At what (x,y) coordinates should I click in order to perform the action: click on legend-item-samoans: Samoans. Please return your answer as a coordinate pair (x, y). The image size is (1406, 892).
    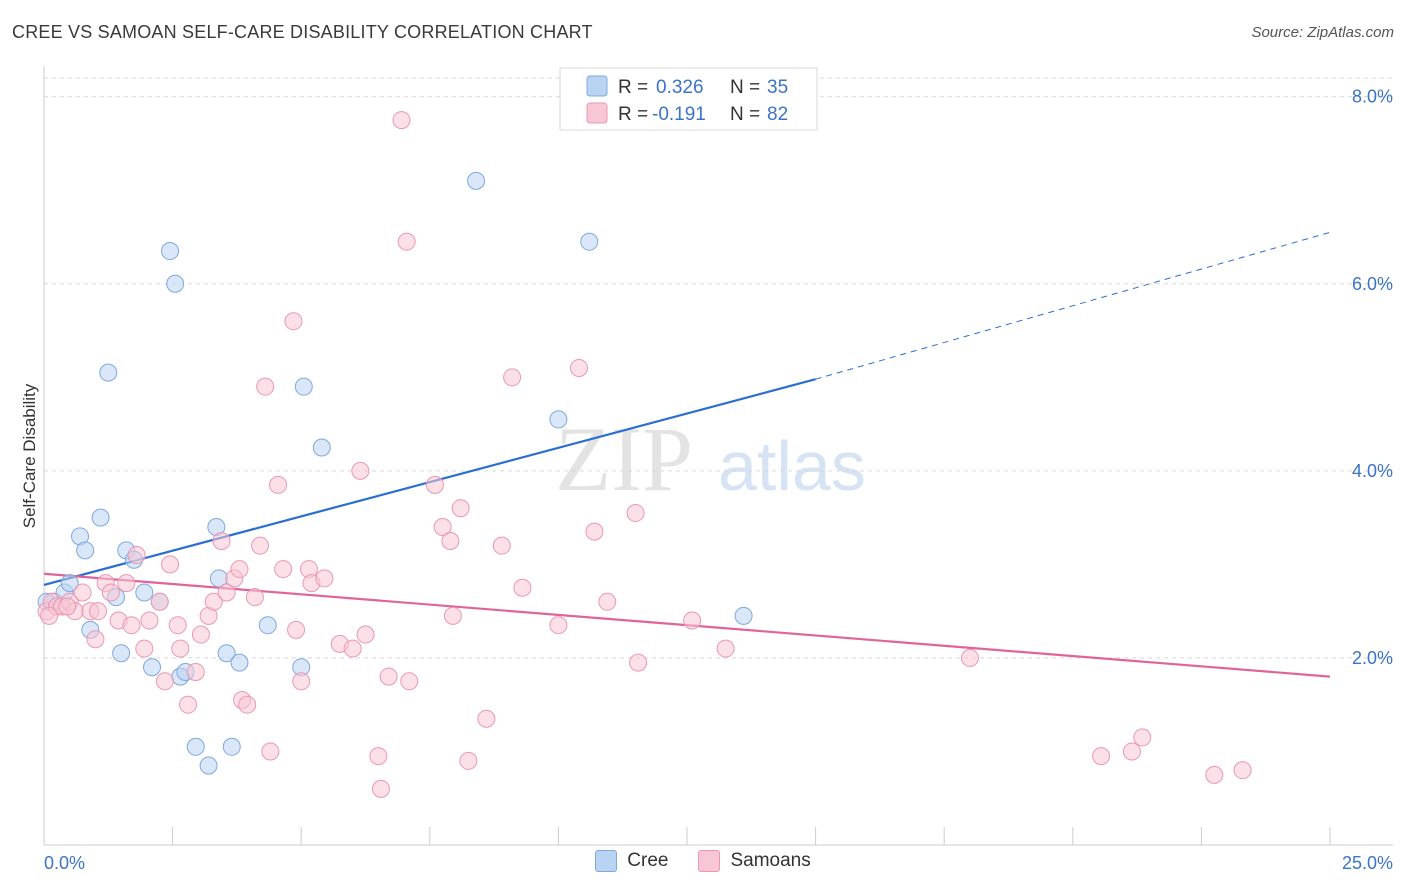
    Looking at the image, I should click on (754, 861).